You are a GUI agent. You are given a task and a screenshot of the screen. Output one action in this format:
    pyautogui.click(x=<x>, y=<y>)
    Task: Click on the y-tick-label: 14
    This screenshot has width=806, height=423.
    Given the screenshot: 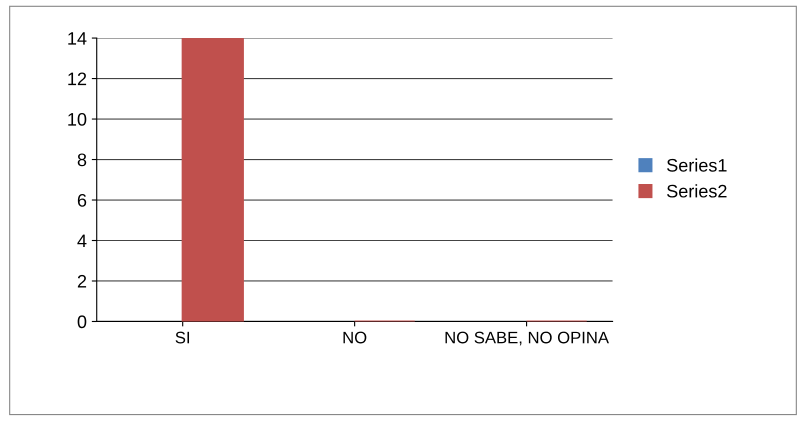 What is the action you would take?
    pyautogui.click(x=77, y=38)
    